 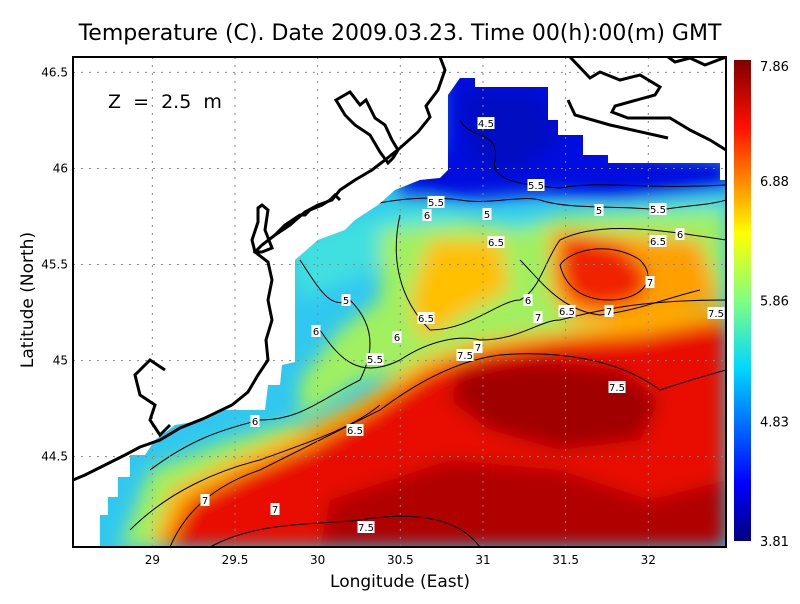 I want to click on y-tick-label: 45.5, so click(x=54, y=265).